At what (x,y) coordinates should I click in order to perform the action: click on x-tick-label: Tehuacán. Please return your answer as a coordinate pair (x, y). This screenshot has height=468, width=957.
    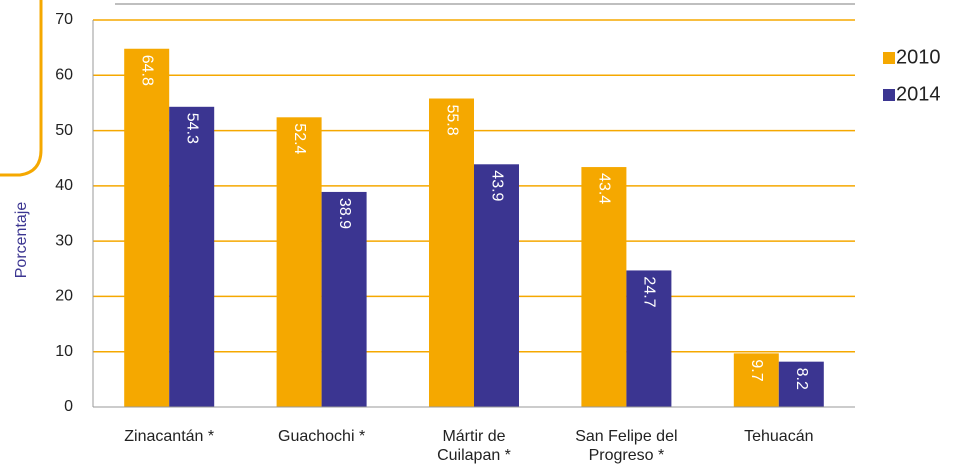
    Looking at the image, I should click on (779, 436).